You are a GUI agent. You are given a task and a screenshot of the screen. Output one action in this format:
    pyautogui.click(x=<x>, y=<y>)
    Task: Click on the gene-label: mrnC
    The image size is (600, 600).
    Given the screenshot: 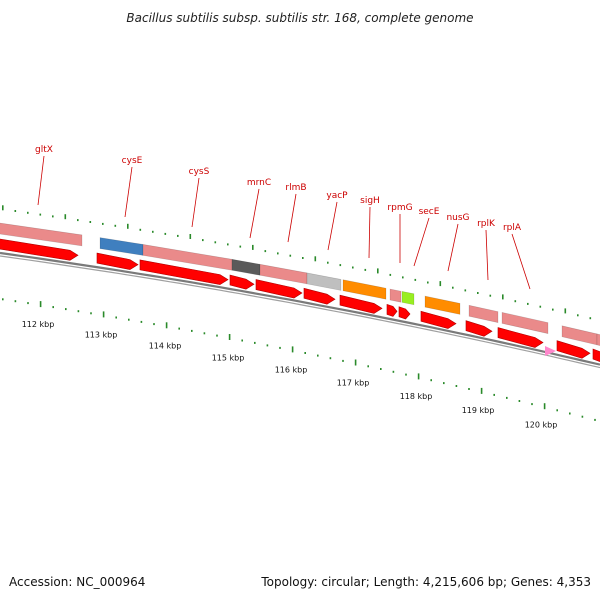 What is the action you would take?
    pyautogui.click(x=259, y=183)
    